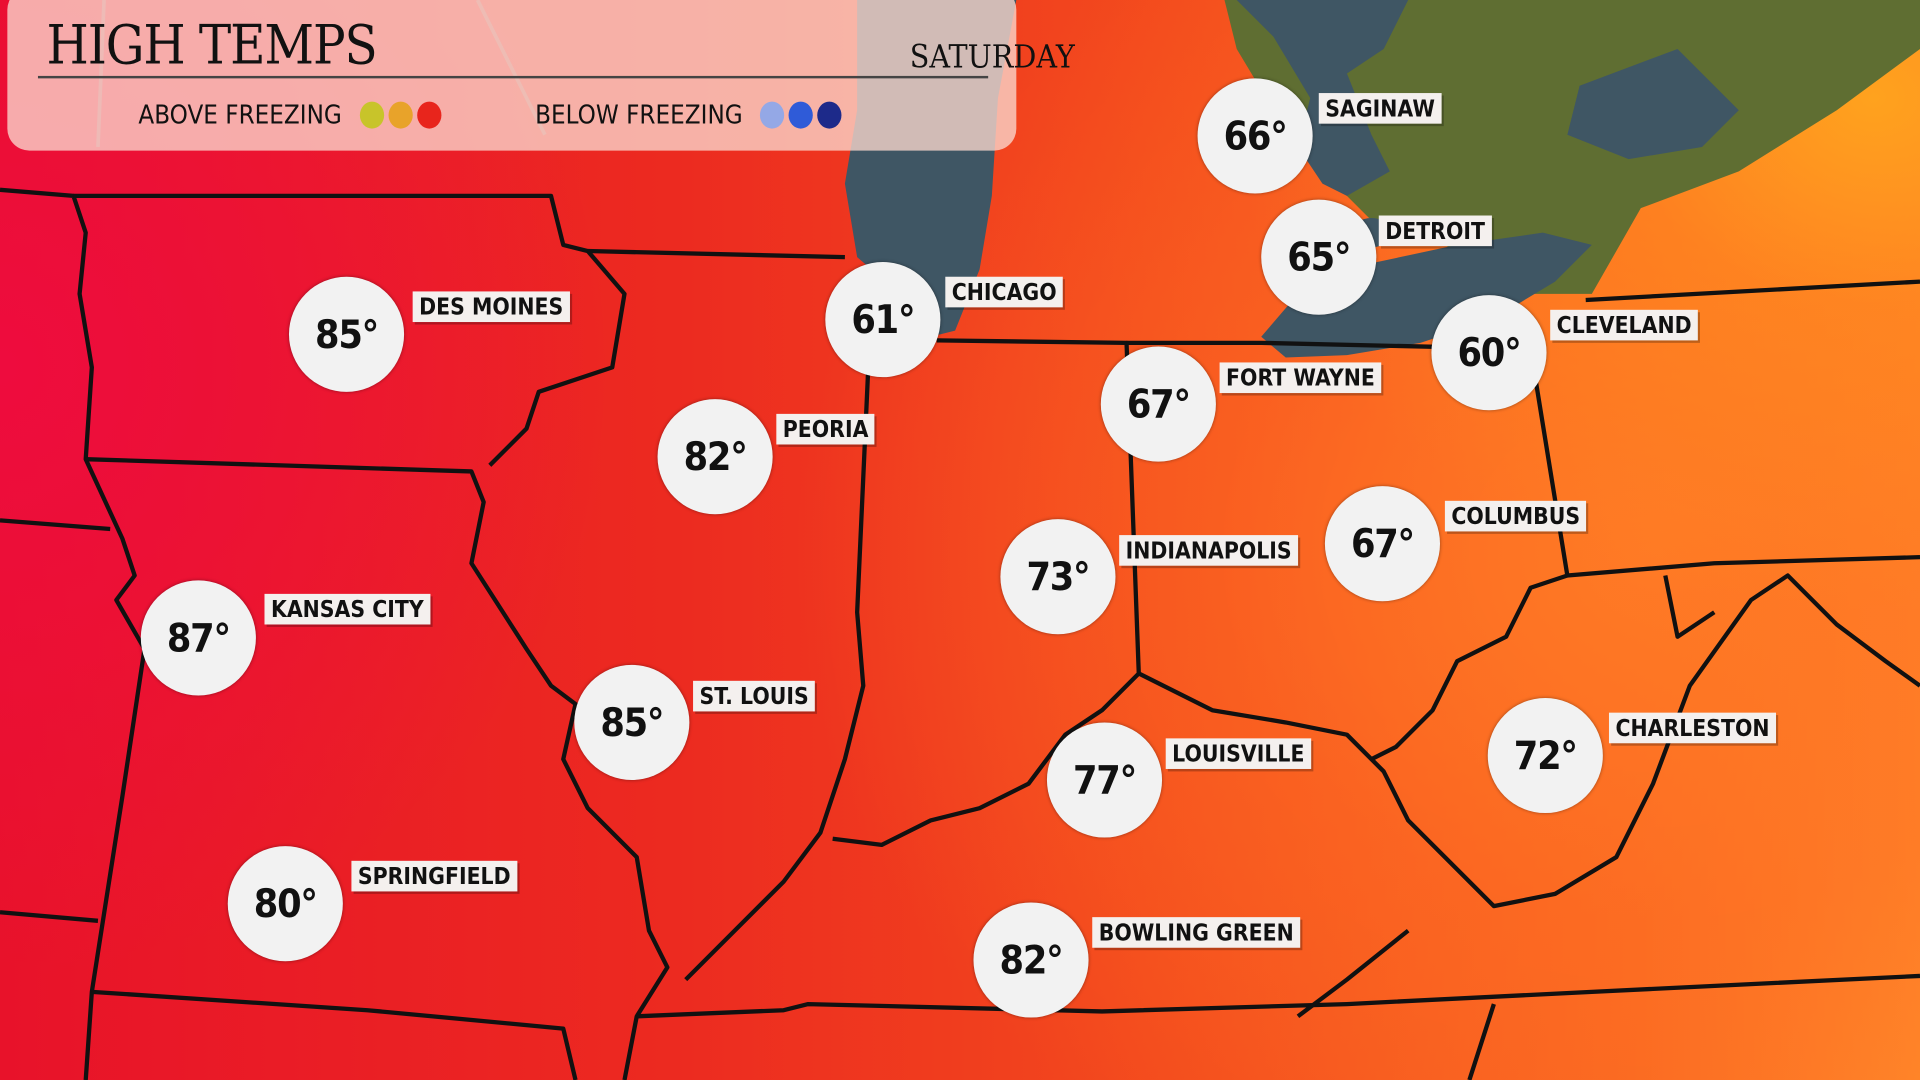 The image size is (1920, 1080). What do you see at coordinates (1515, 516) in the screenshot?
I see `city-label-columbus: COLUMBUS` at bounding box center [1515, 516].